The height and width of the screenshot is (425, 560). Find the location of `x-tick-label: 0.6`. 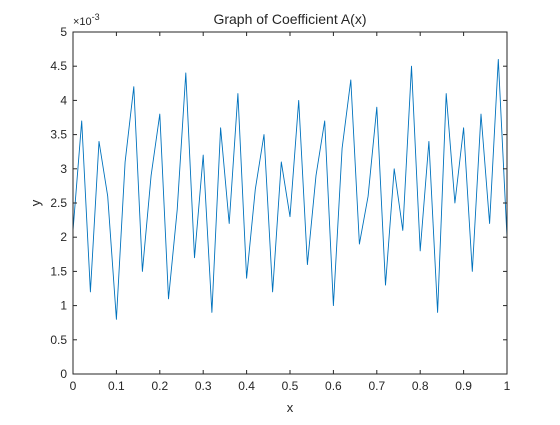

x-tick-label: 0.6 is located at coordinates (333, 386).